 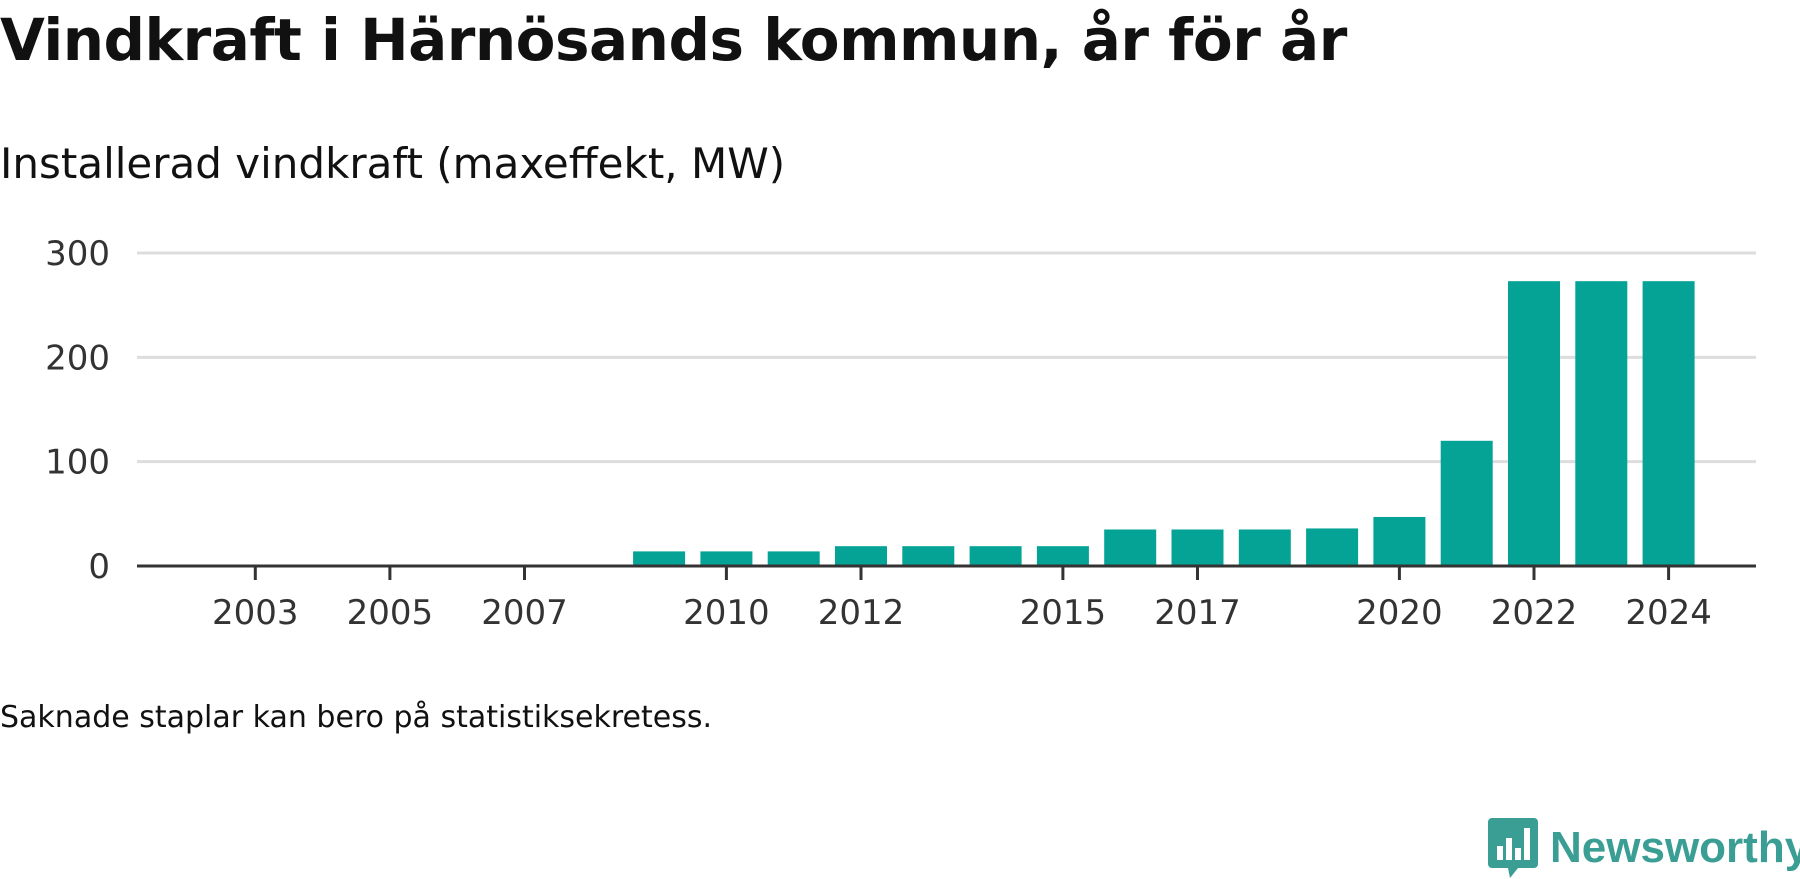 What do you see at coordinates (1063, 613) in the screenshot?
I see `x-tick-label: 2015` at bounding box center [1063, 613].